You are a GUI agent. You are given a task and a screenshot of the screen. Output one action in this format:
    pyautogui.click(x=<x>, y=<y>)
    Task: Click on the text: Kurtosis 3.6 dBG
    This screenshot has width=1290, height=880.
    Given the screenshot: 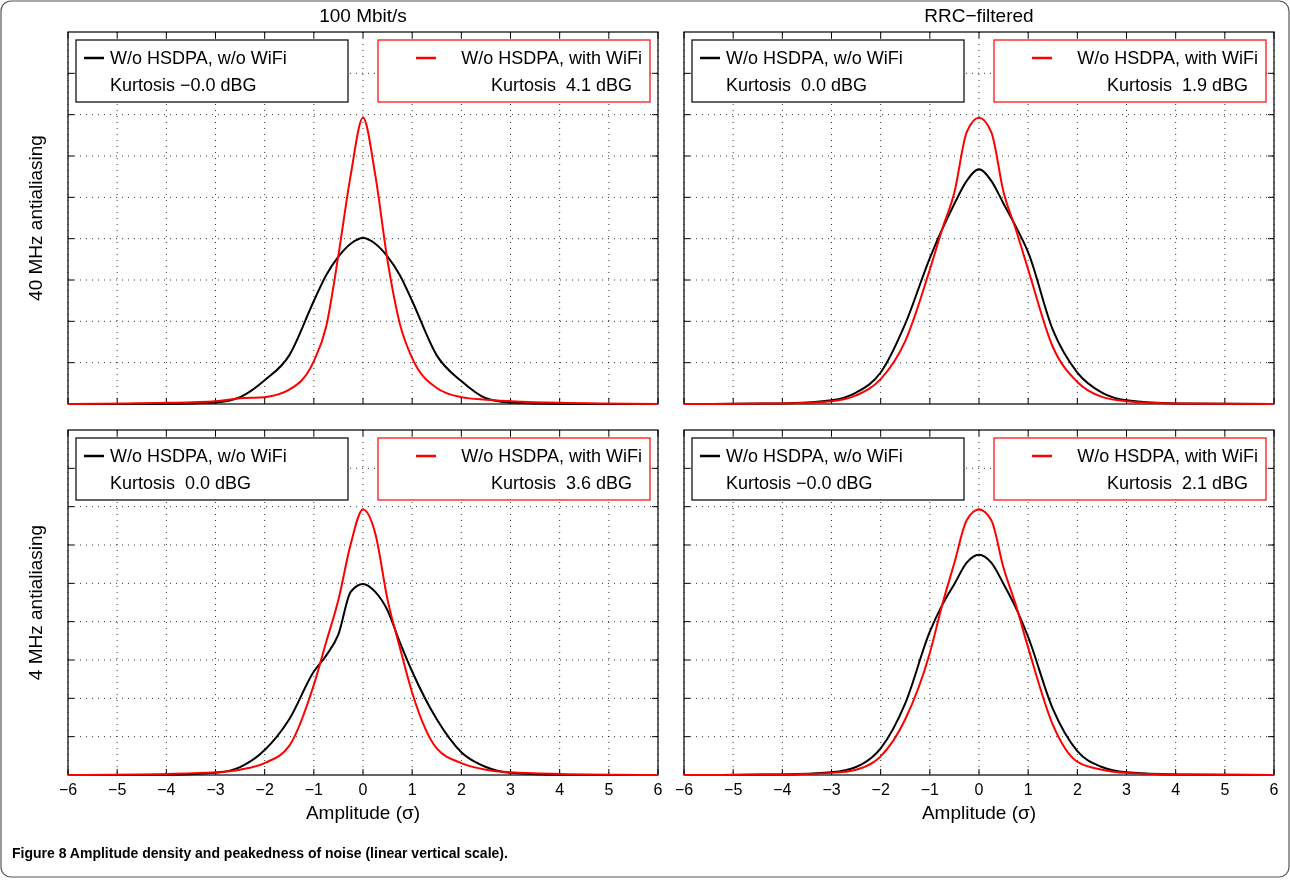 What is the action you would take?
    pyautogui.click(x=561, y=483)
    